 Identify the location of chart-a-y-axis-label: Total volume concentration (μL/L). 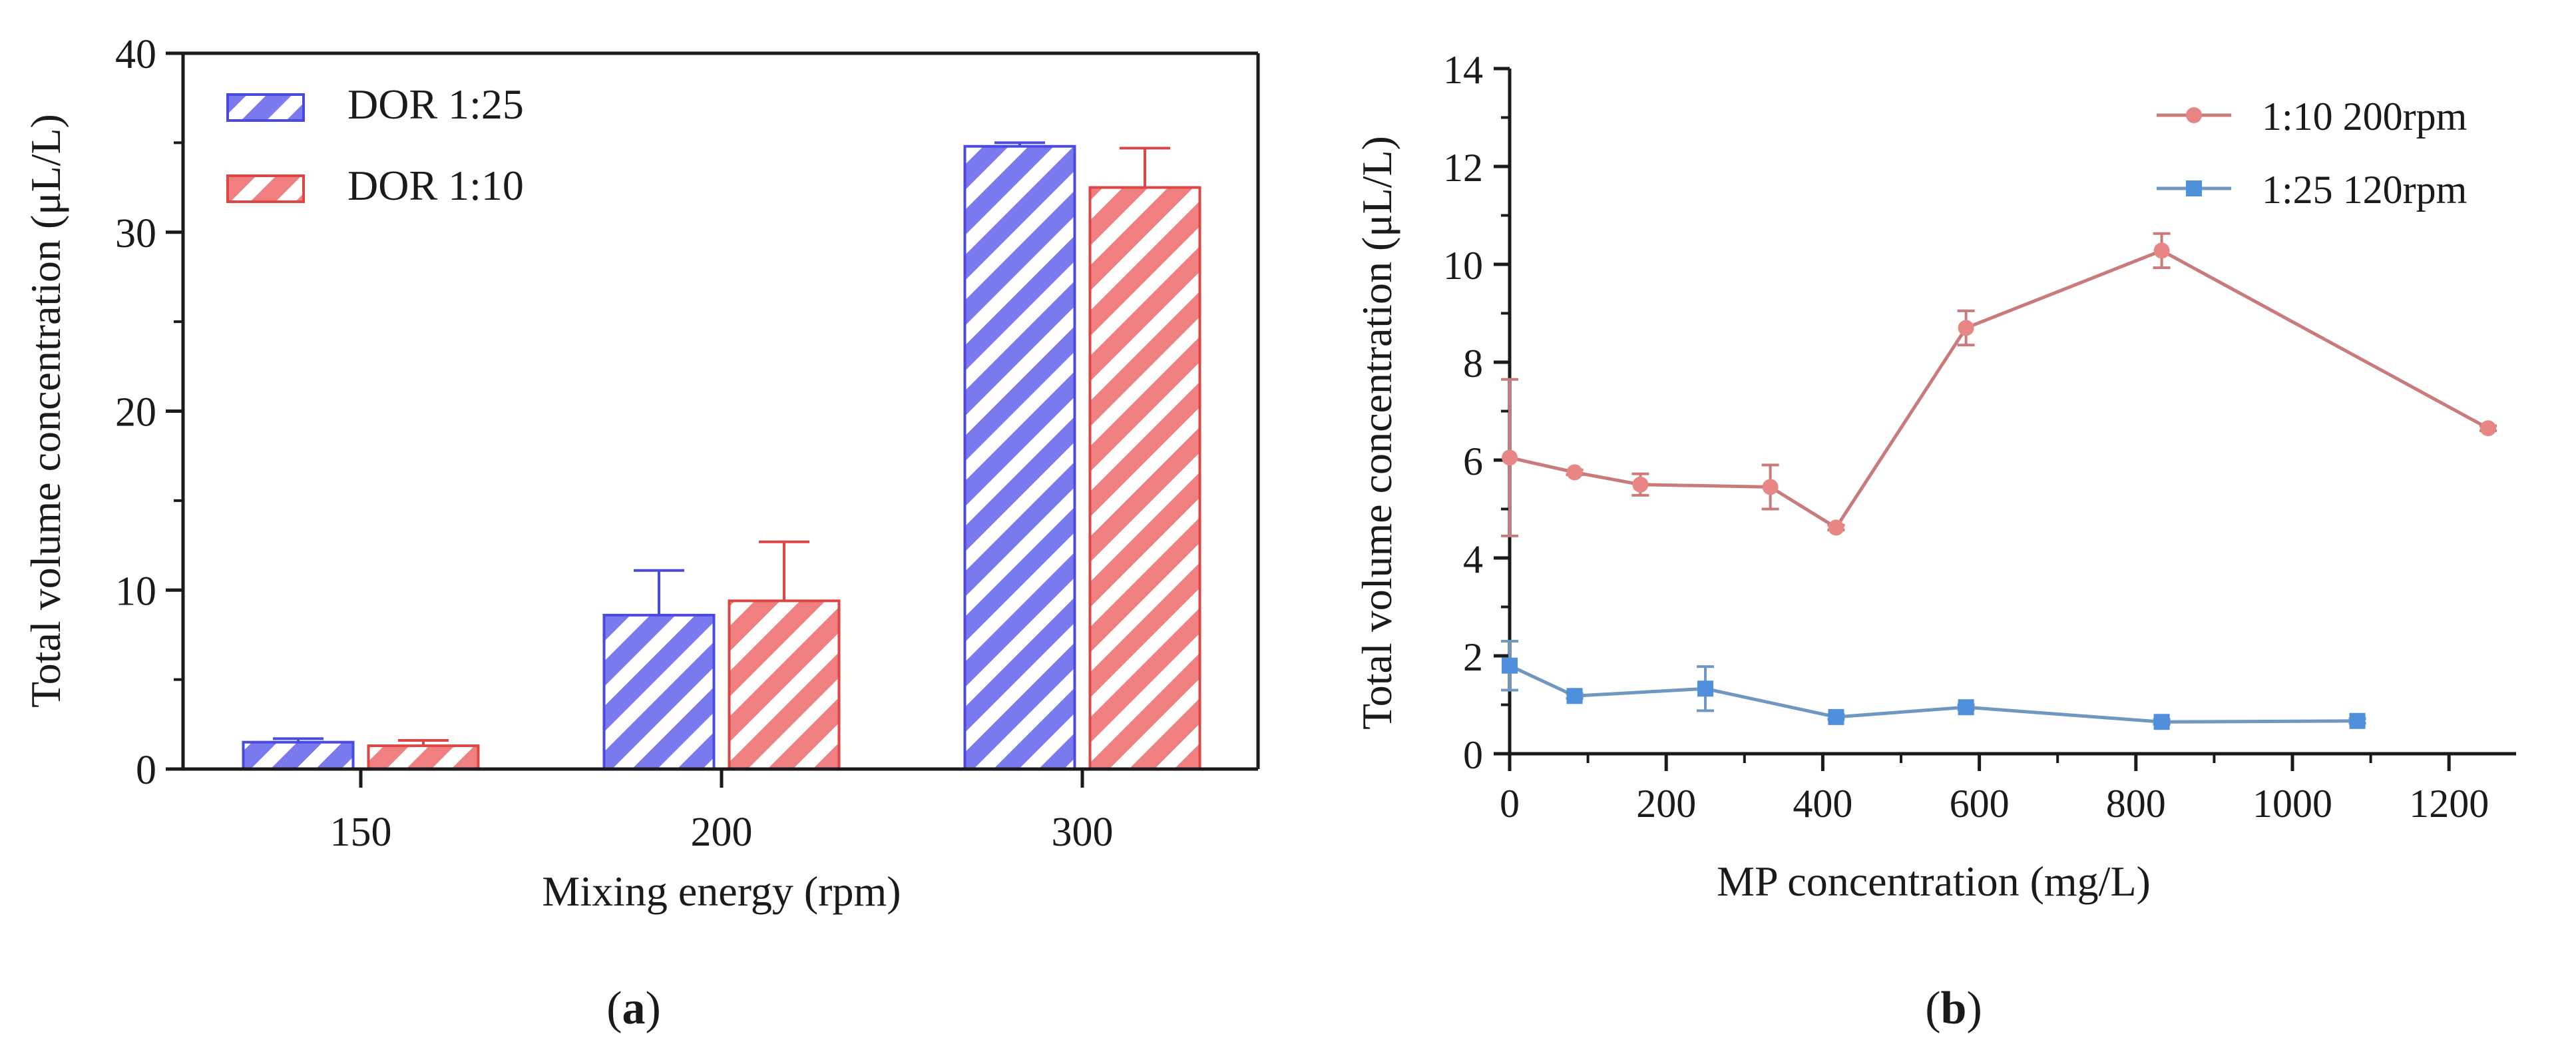
(45, 411).